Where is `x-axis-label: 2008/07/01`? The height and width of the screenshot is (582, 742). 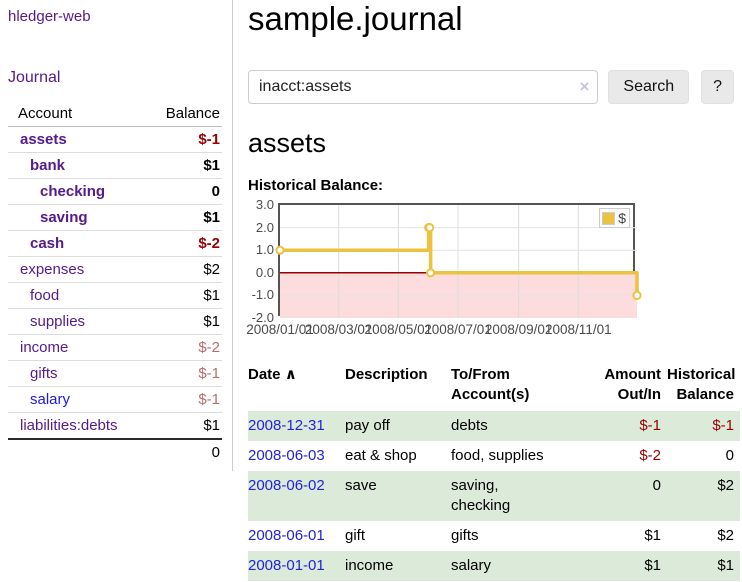 x-axis-label: 2008/07/01 is located at coordinates (458, 329).